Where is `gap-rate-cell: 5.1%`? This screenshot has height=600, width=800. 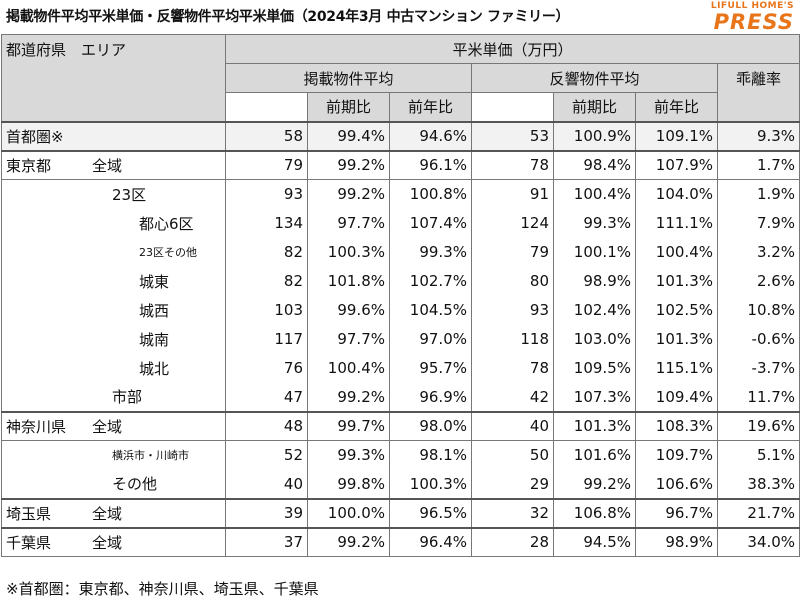 gap-rate-cell: 5.1% is located at coordinates (758, 455).